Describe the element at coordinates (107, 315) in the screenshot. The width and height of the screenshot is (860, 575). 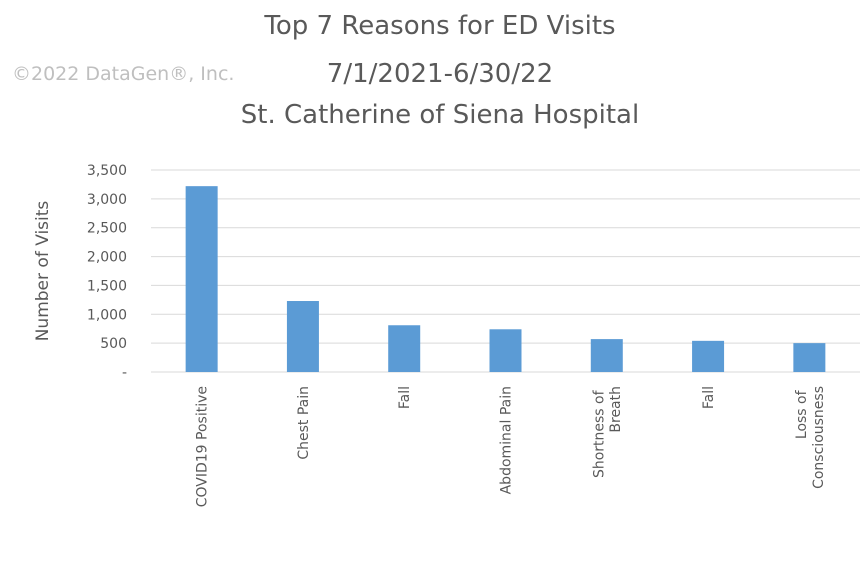
I see `y-tick-label: 1,000` at that location.